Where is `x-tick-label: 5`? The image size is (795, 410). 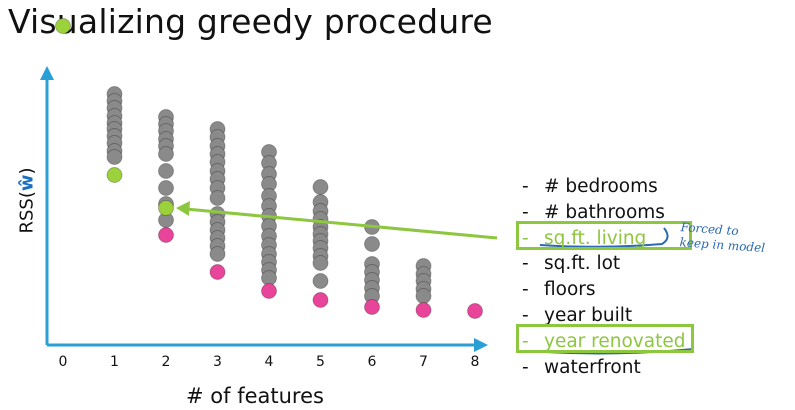
x-tick-label: 5 is located at coordinates (320, 362).